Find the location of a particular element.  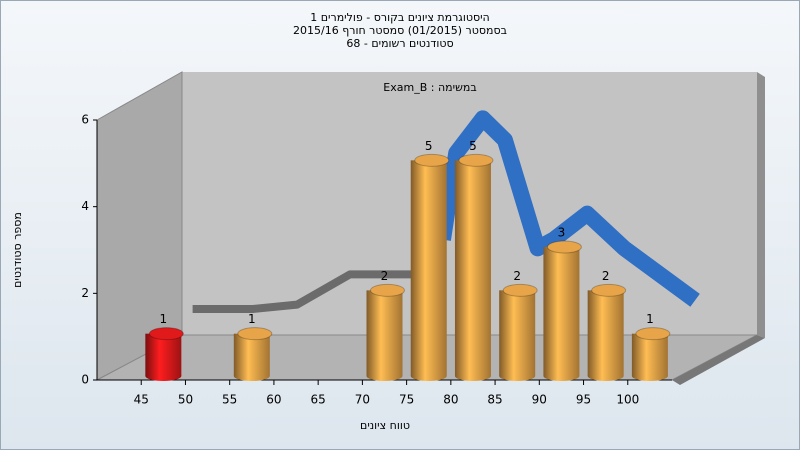

chart-title: היסטוגרמת ציונים בקורס - פולימרים 1 is located at coordinates (399, 17).